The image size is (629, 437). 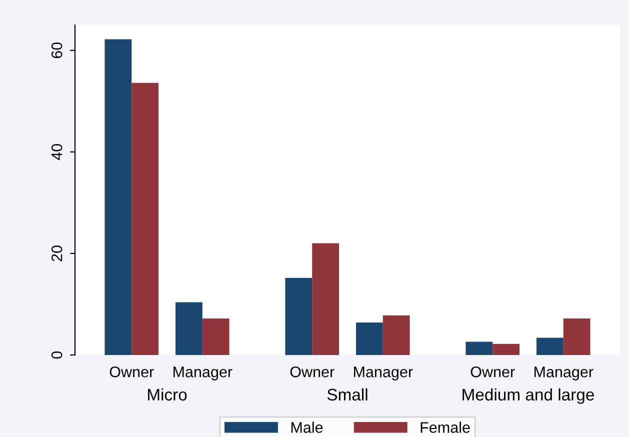 I want to click on legend-label: Female, so click(x=445, y=427).